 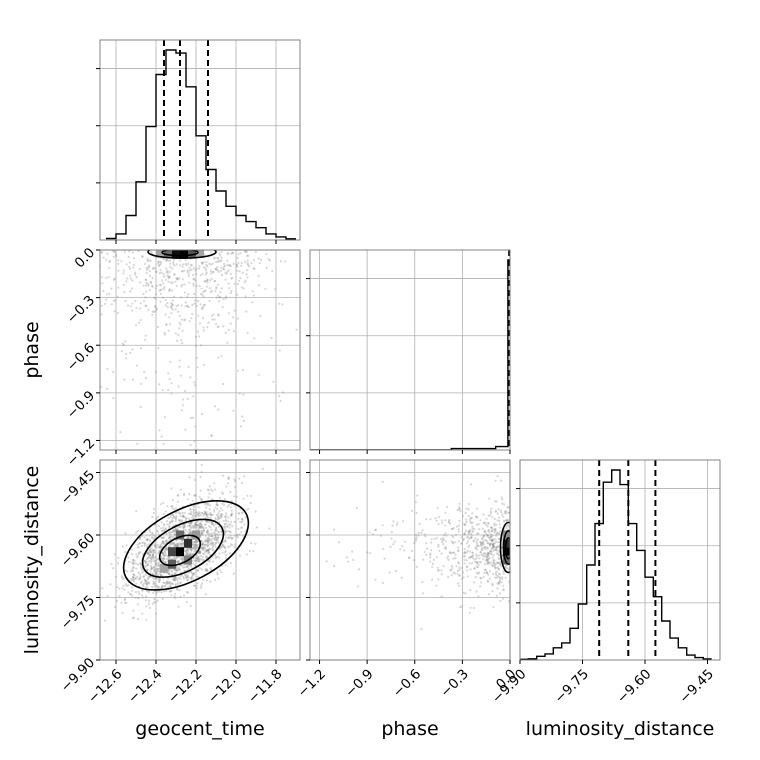 What do you see at coordinates (410, 350) in the screenshot?
I see `histogram-phase` at bounding box center [410, 350].